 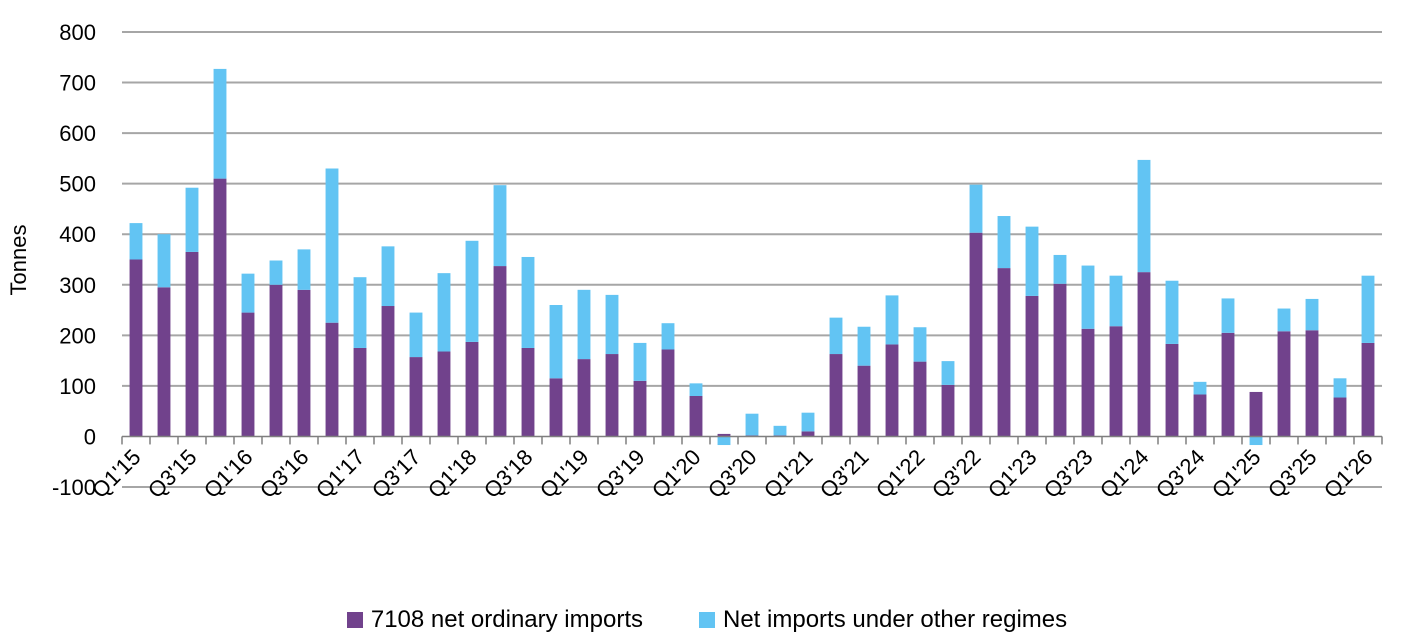 What do you see at coordinates (676, 473) in the screenshot?
I see `x-tick-label: Q1'20` at bounding box center [676, 473].